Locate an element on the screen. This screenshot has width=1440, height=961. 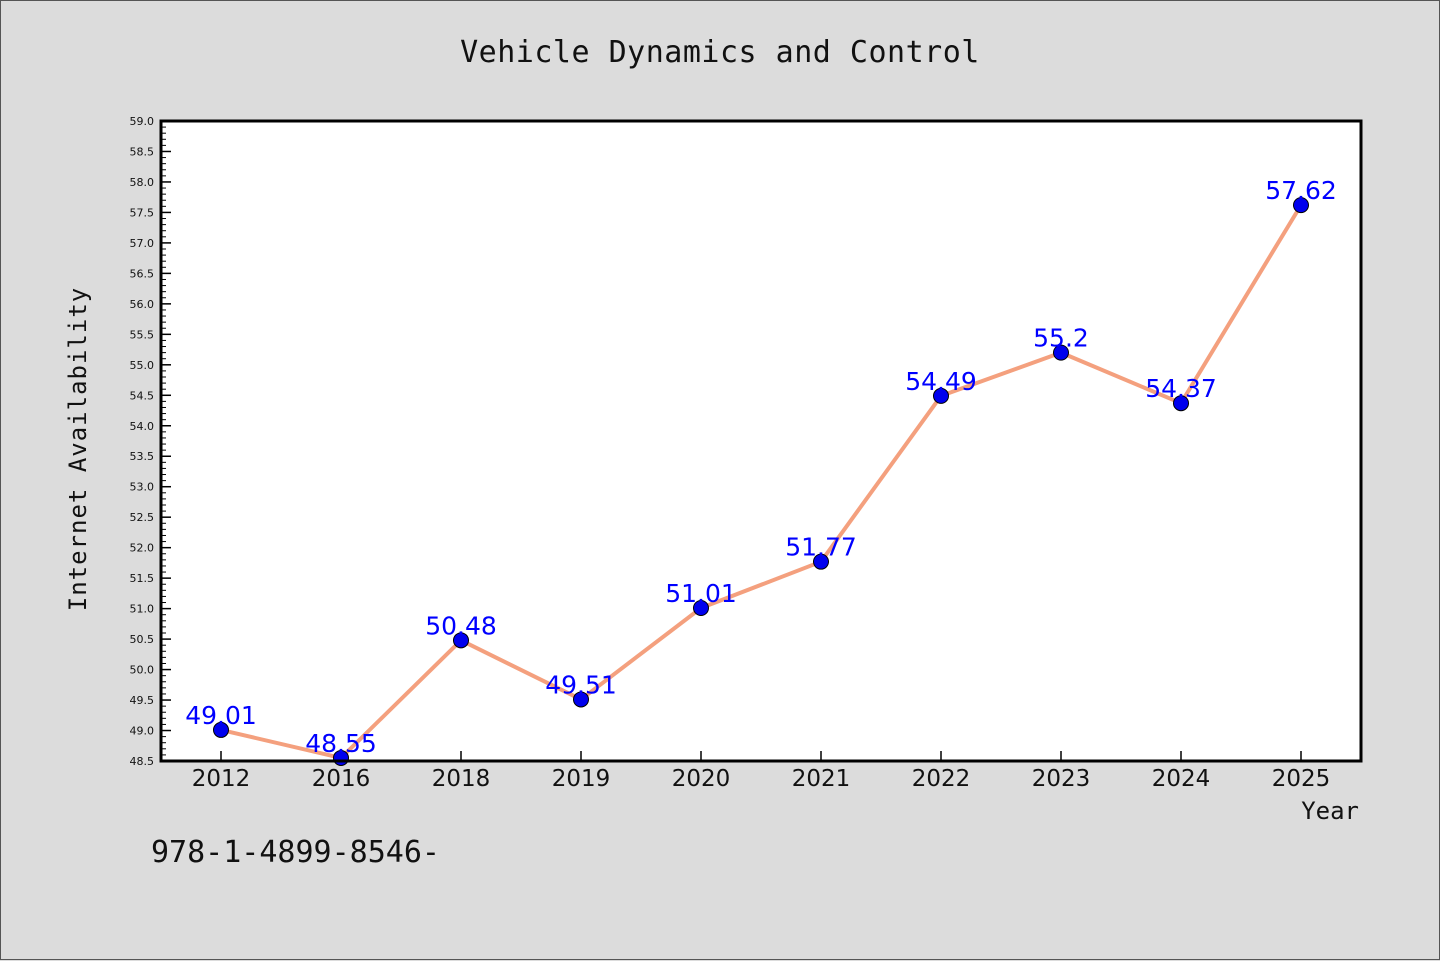
y-tick-label: 51.5 is located at coordinates (142, 578).